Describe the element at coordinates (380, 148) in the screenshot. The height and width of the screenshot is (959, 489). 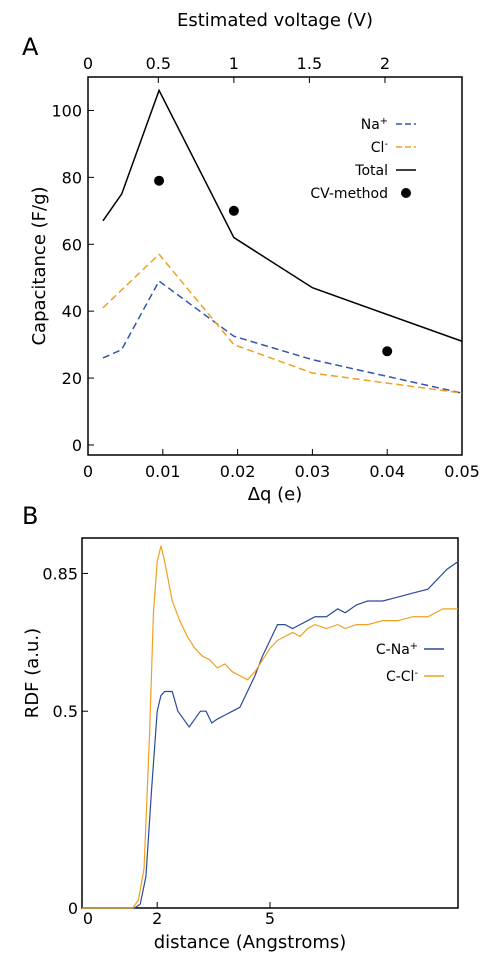
I see `legend-label-cl: Cl-` at that location.